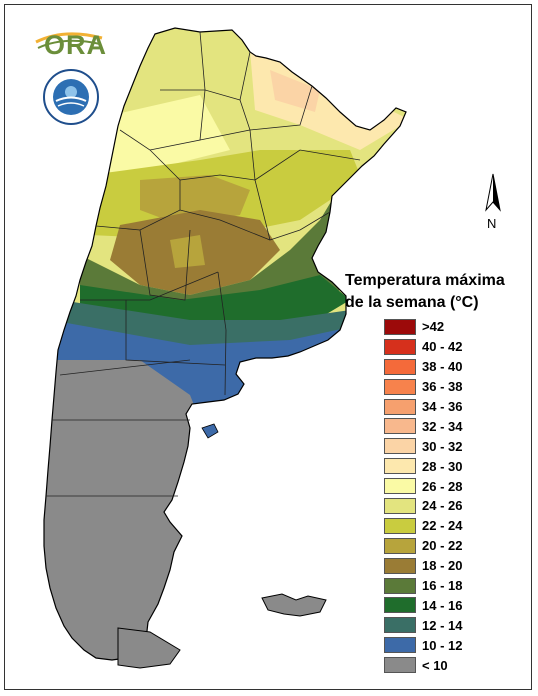  I want to click on legend-label: 12 - 14, so click(442, 625).